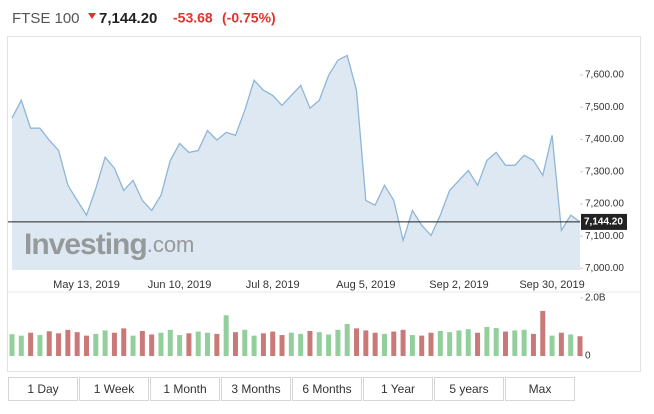  I want to click on range-button: Max, so click(540, 389).